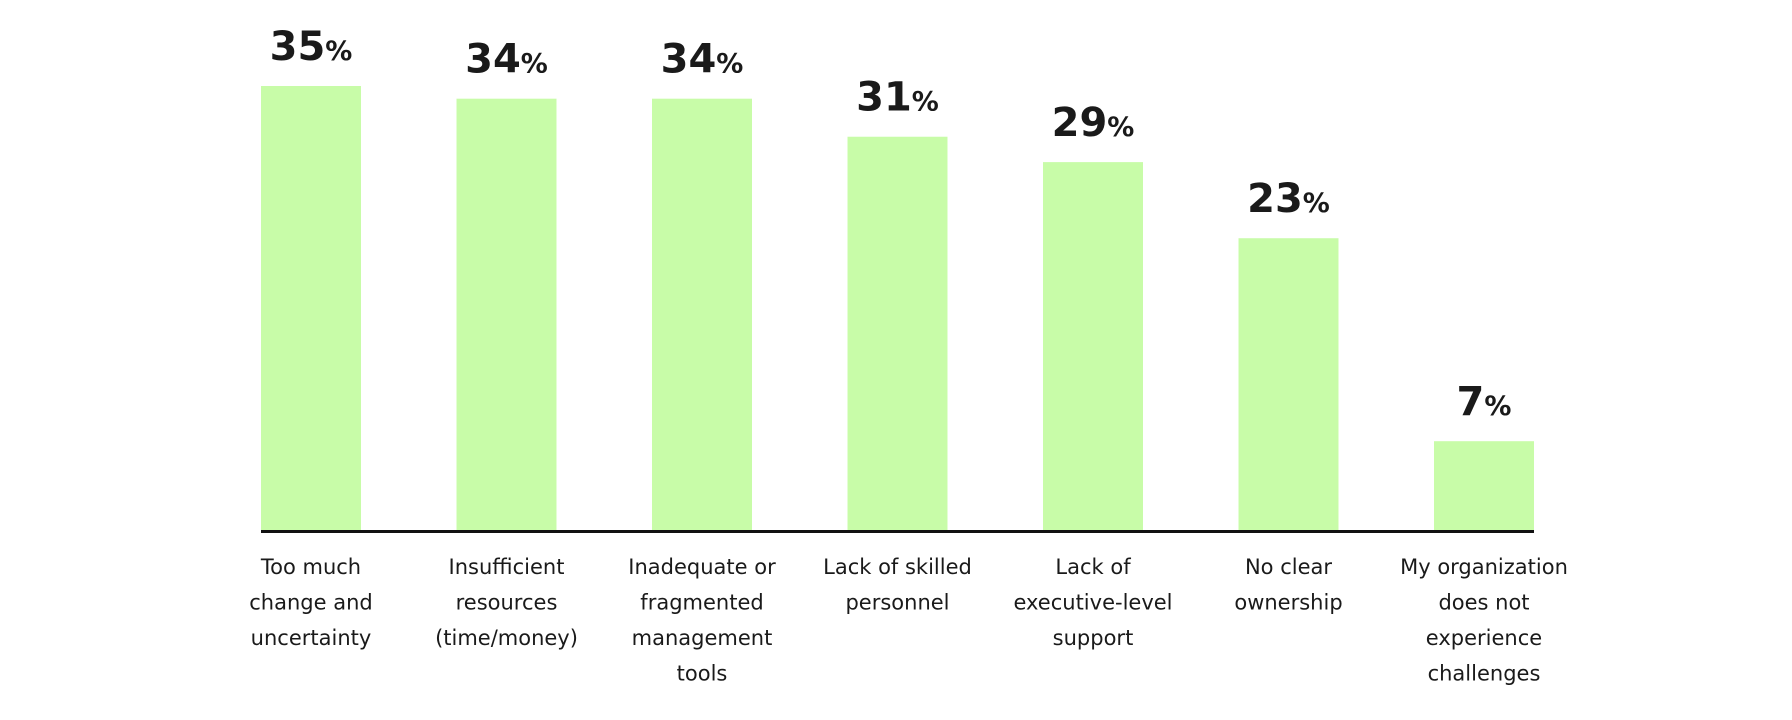 This screenshot has width=1792, height=720. I want to click on value-label: 35%, so click(311, 47).